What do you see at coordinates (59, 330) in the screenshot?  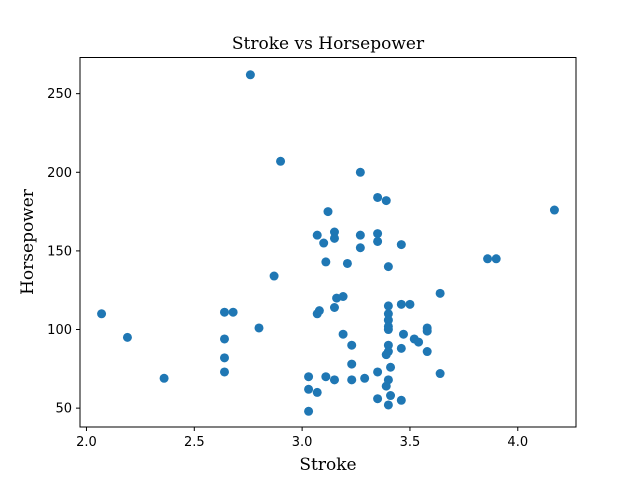 I see `y-tick-label: 100` at bounding box center [59, 330].